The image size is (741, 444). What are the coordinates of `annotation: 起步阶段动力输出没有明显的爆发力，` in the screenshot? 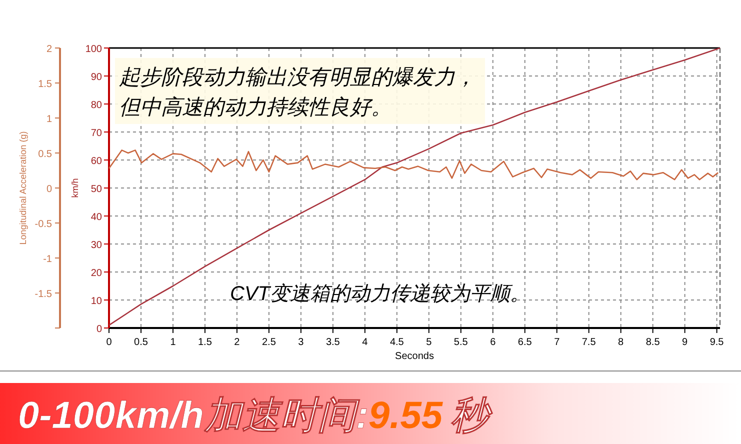 It's located at (297, 77).